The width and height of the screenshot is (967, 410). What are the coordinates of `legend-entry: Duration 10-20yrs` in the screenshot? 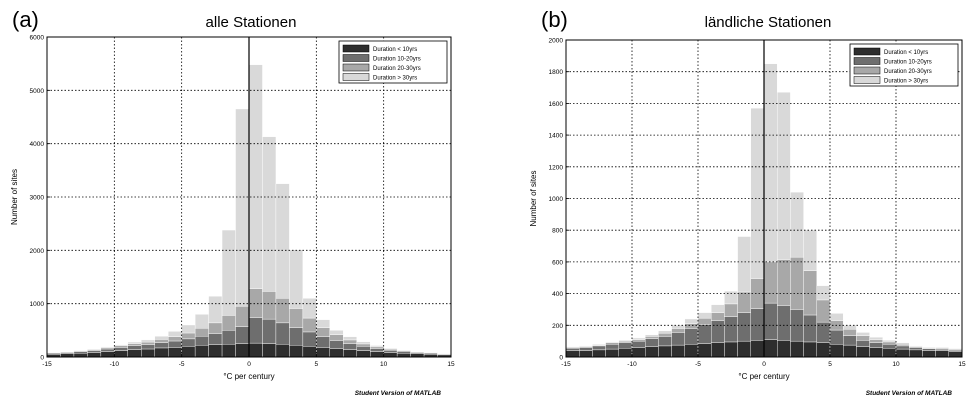 It's located at (397, 60).